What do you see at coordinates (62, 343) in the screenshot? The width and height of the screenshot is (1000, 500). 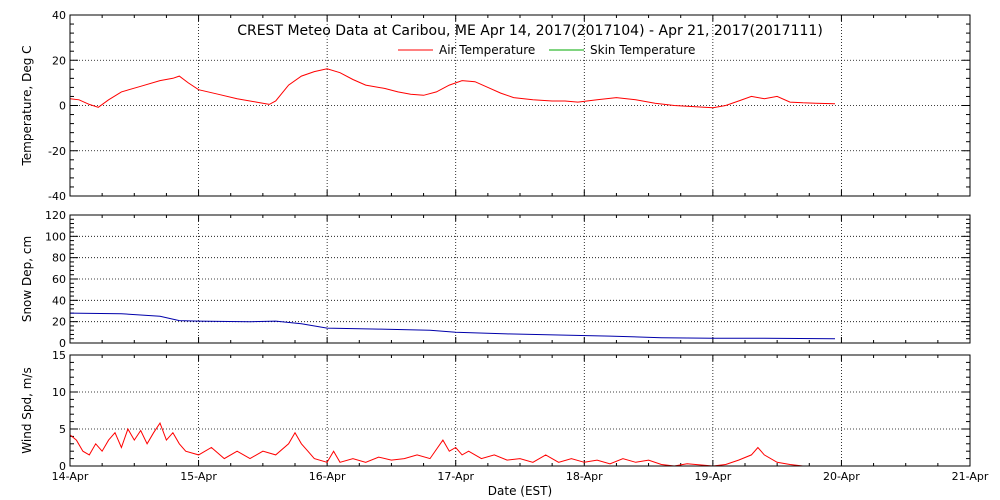 I see `snow-depth-ytick-label-0: 0` at bounding box center [62, 343].